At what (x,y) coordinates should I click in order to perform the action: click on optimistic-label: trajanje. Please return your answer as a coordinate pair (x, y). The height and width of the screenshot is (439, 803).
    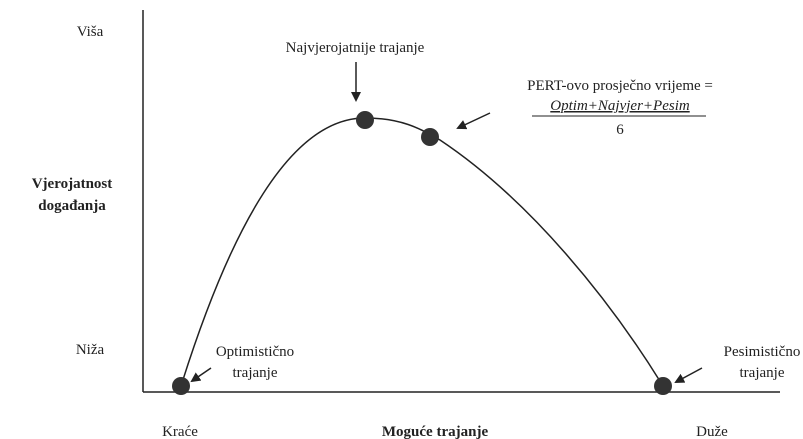
    Looking at the image, I should click on (255, 373).